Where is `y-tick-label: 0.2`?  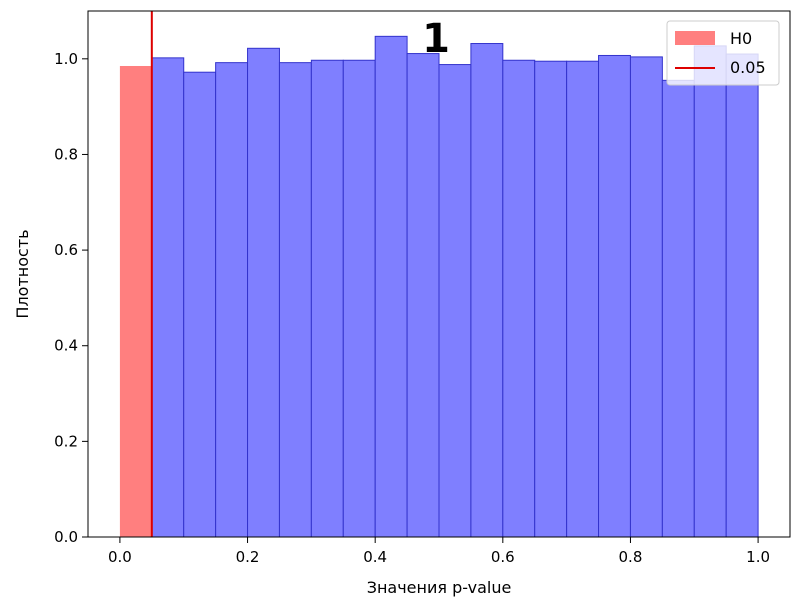
y-tick-label: 0.2 is located at coordinates (66, 441).